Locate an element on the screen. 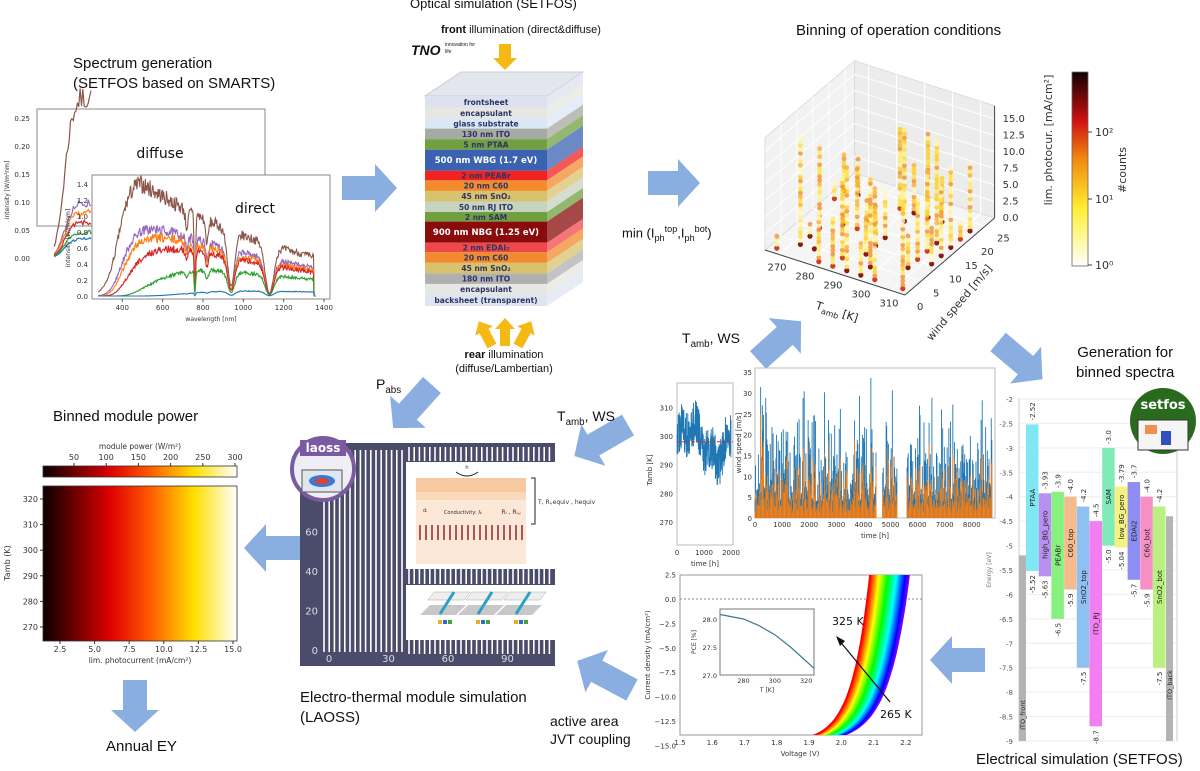  power-title: Binned module power is located at coordinates (126, 416).